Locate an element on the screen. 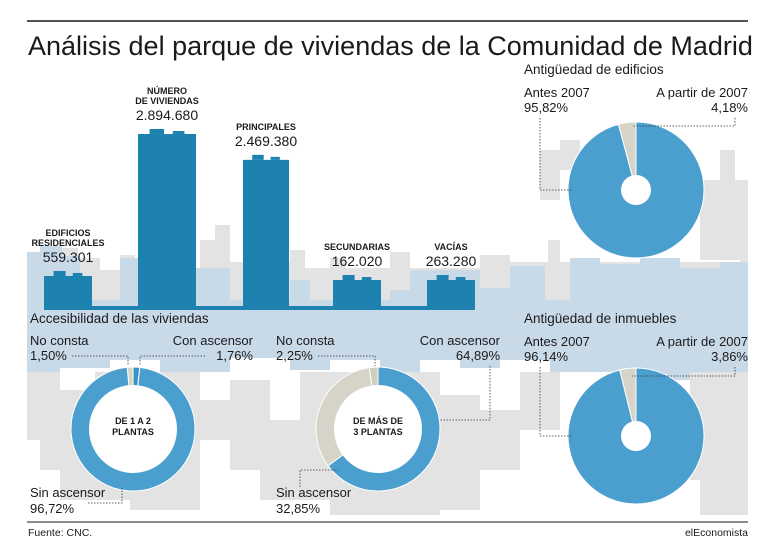 The height and width of the screenshot is (560, 770). footer-brand: elEconomista is located at coordinates (716, 533).